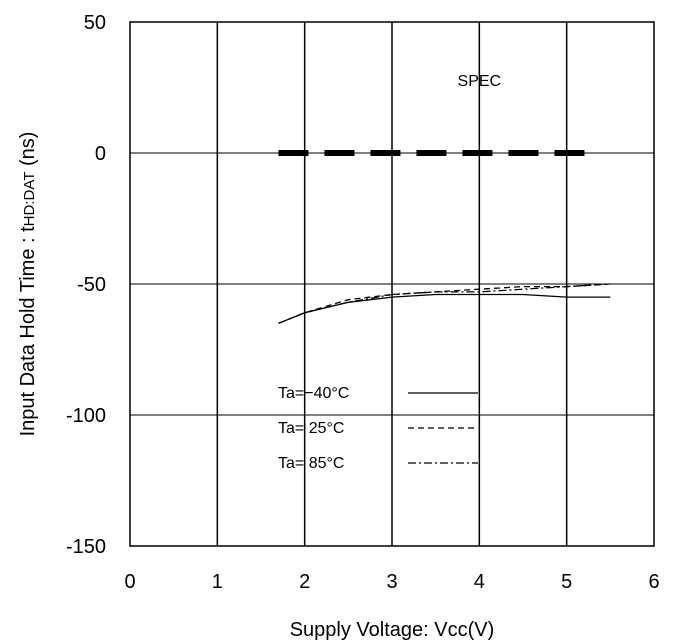 The image size is (678, 643). I want to click on y-axis-ticks: 50 0 -50 -100 -150, so click(86, 285).